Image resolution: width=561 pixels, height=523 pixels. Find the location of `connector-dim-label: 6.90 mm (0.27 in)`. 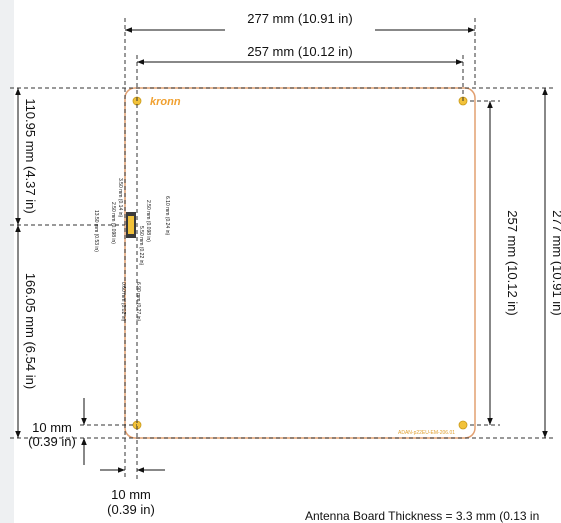

connector-dim-label: 6.90 mm (0.27 in) is located at coordinates (138, 302).